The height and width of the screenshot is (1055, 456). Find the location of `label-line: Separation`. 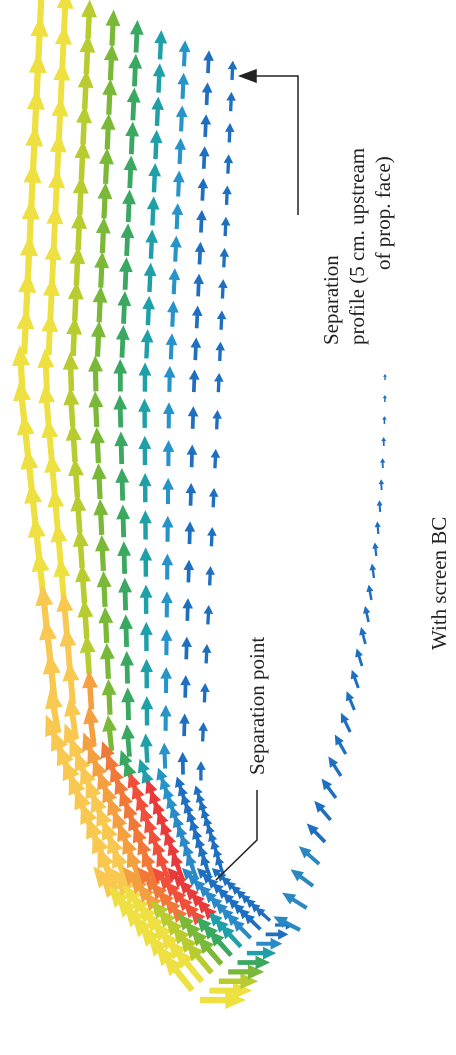

label-line: Separation is located at coordinates (331, 300).